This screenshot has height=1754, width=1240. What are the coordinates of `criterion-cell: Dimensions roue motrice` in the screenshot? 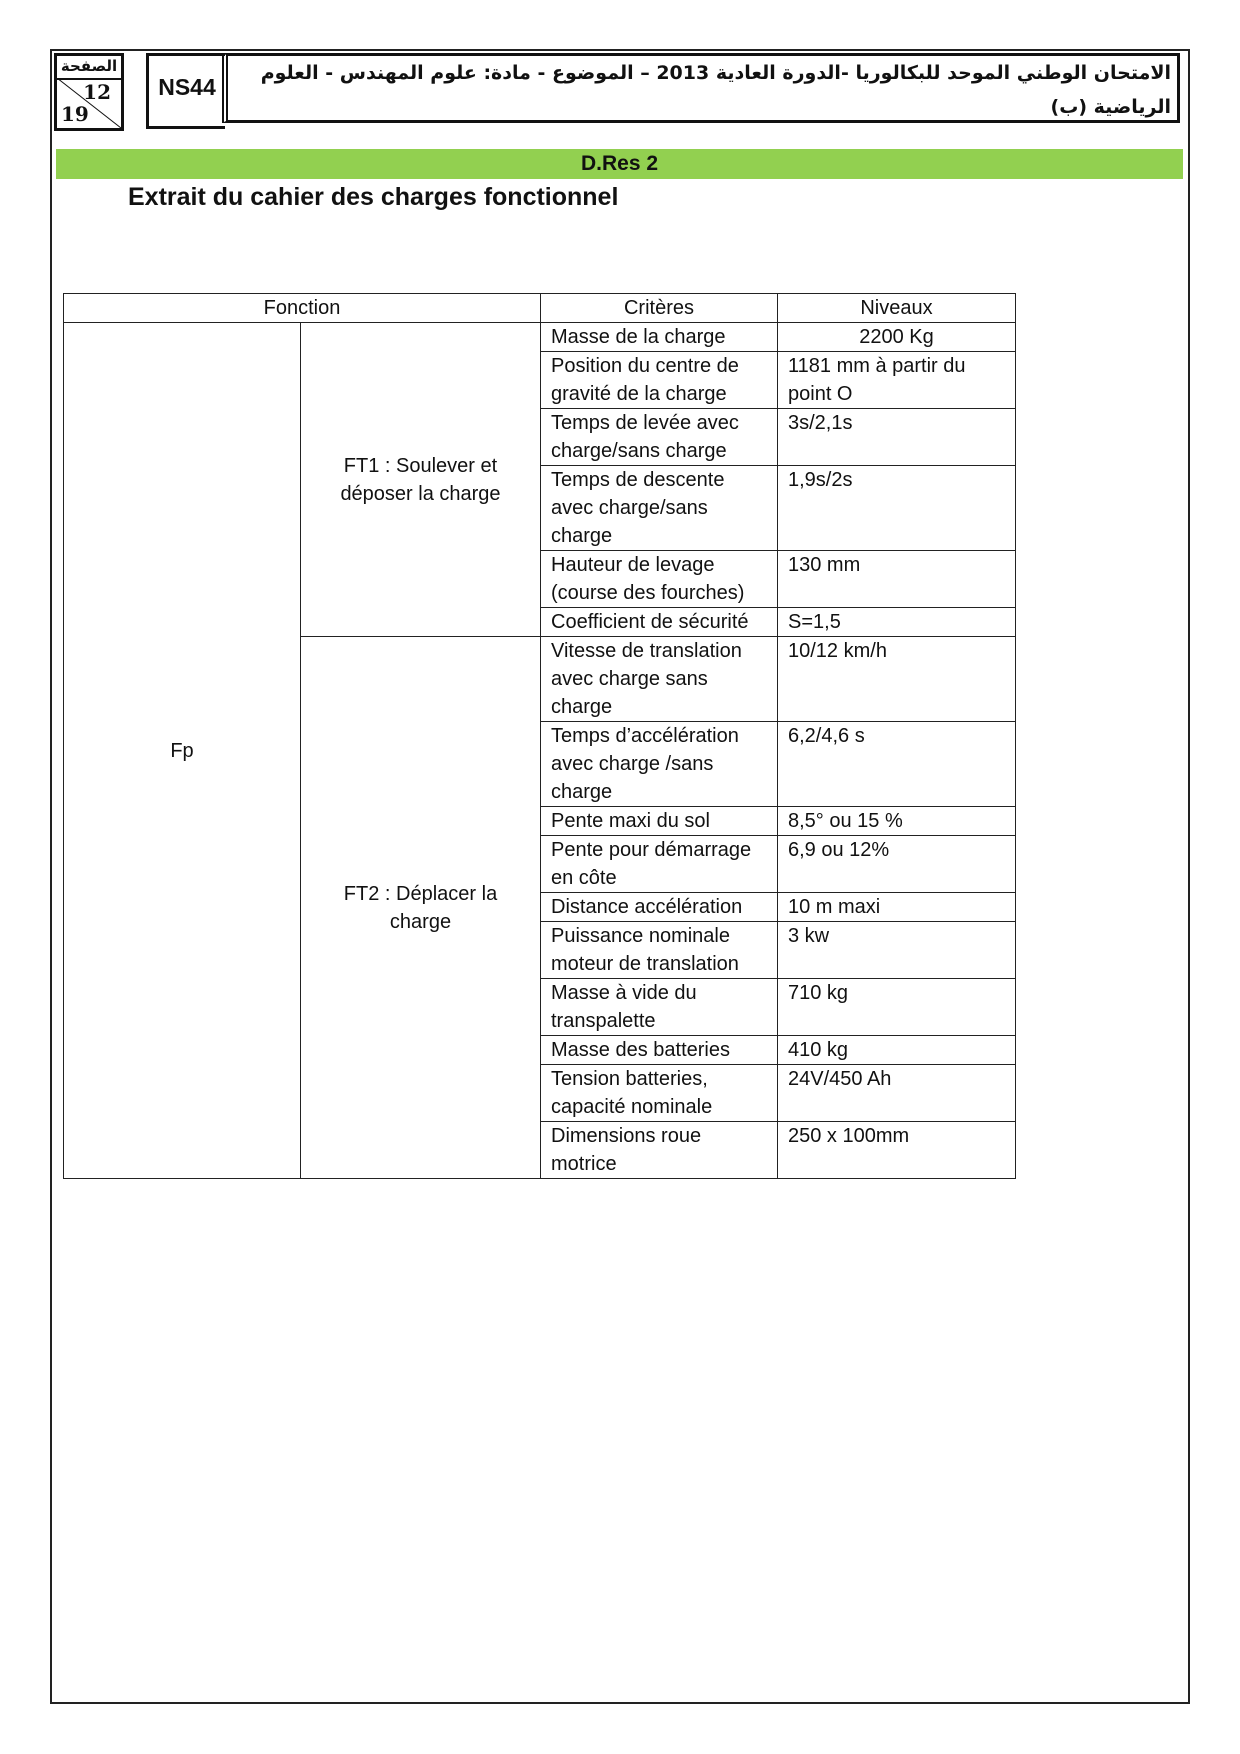 It's located at (659, 1150).